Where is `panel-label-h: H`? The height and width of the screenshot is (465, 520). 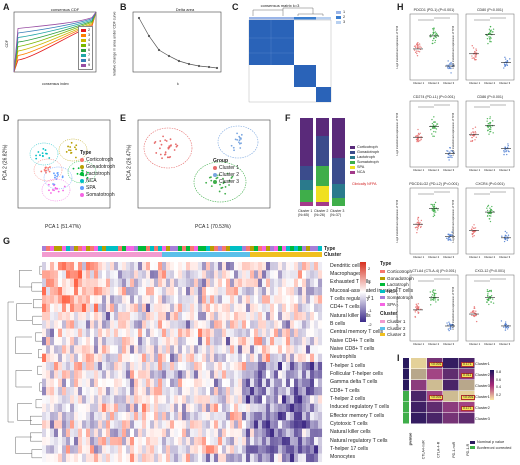
panel-label-h: H is located at coordinates (400, 7).